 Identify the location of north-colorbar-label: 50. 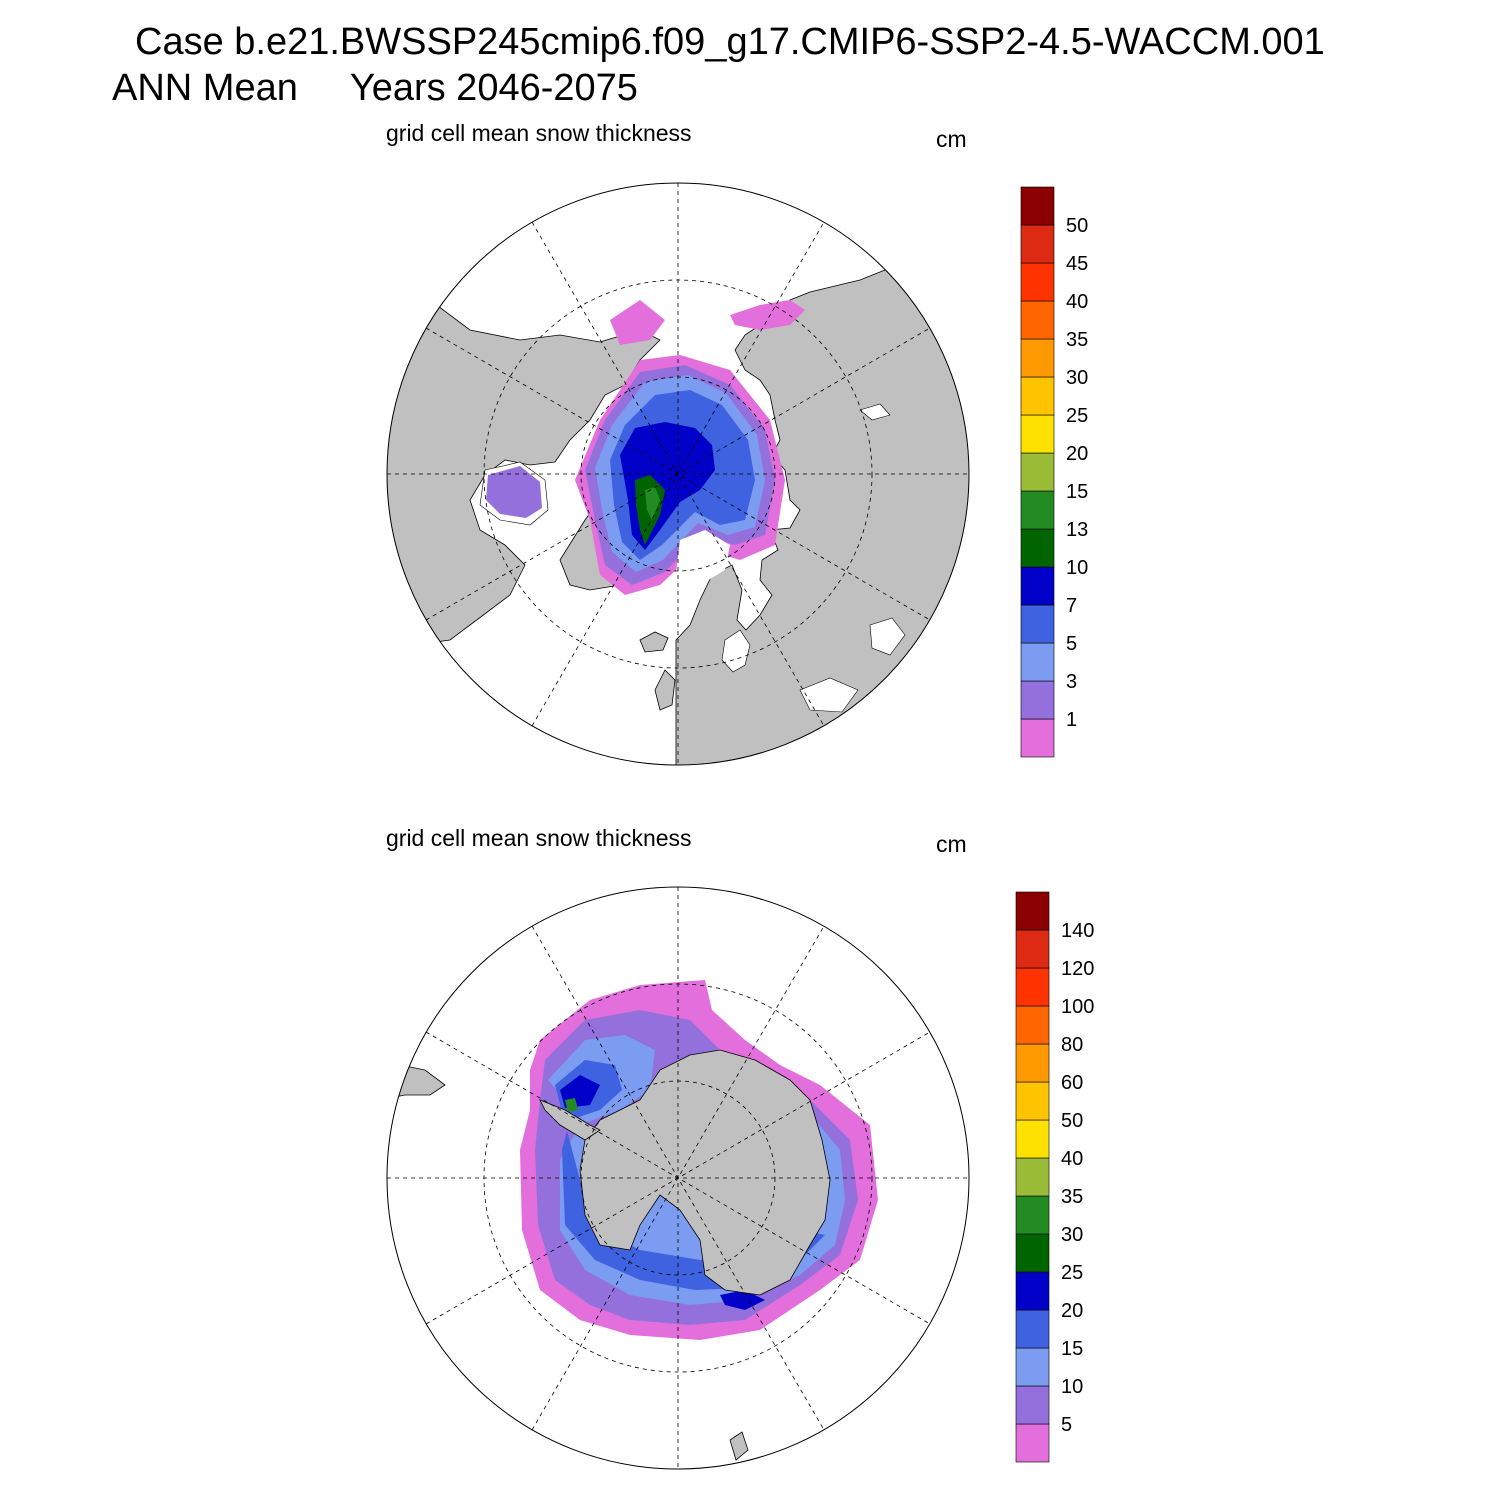
(1077, 226).